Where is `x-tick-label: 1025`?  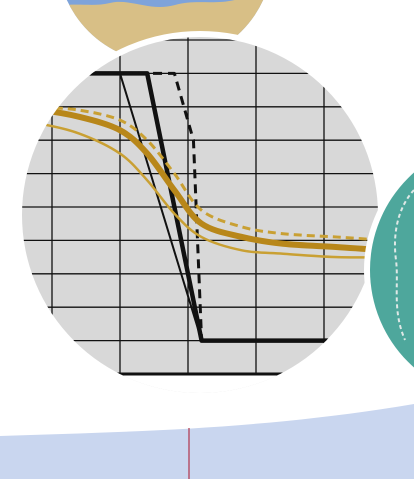 x-tick-label: 1025 is located at coordinates (188, 413).